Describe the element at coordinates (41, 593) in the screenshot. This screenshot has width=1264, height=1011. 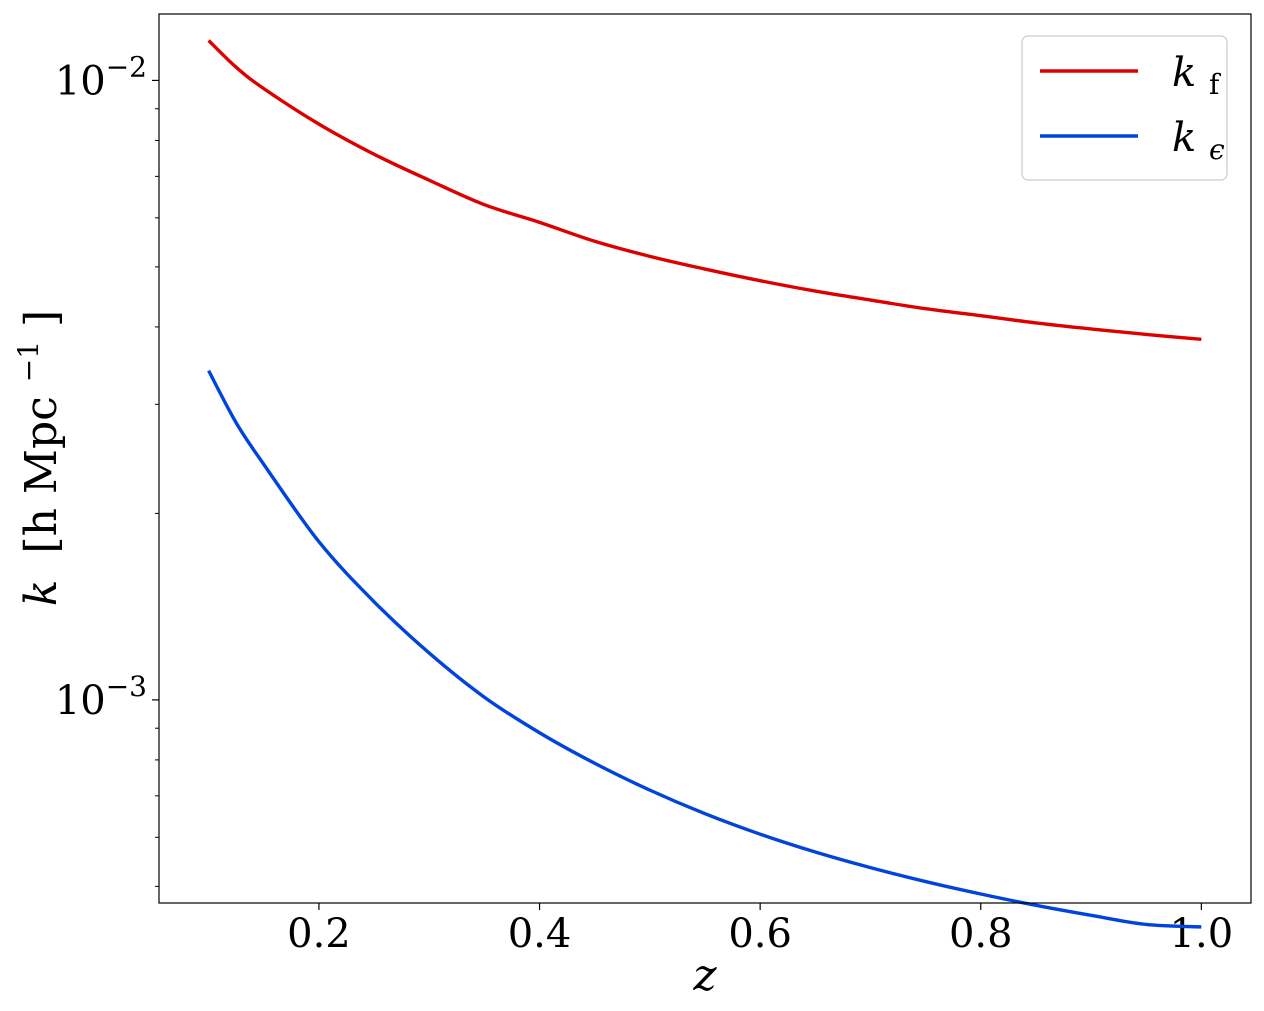
I see `y-axis-title-prefix: k` at that location.